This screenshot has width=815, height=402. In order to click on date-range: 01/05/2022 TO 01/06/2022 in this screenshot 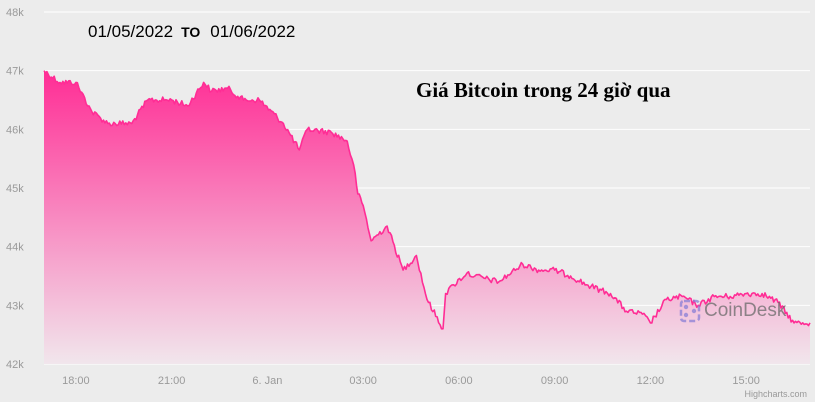, I will do `click(191, 32)`.